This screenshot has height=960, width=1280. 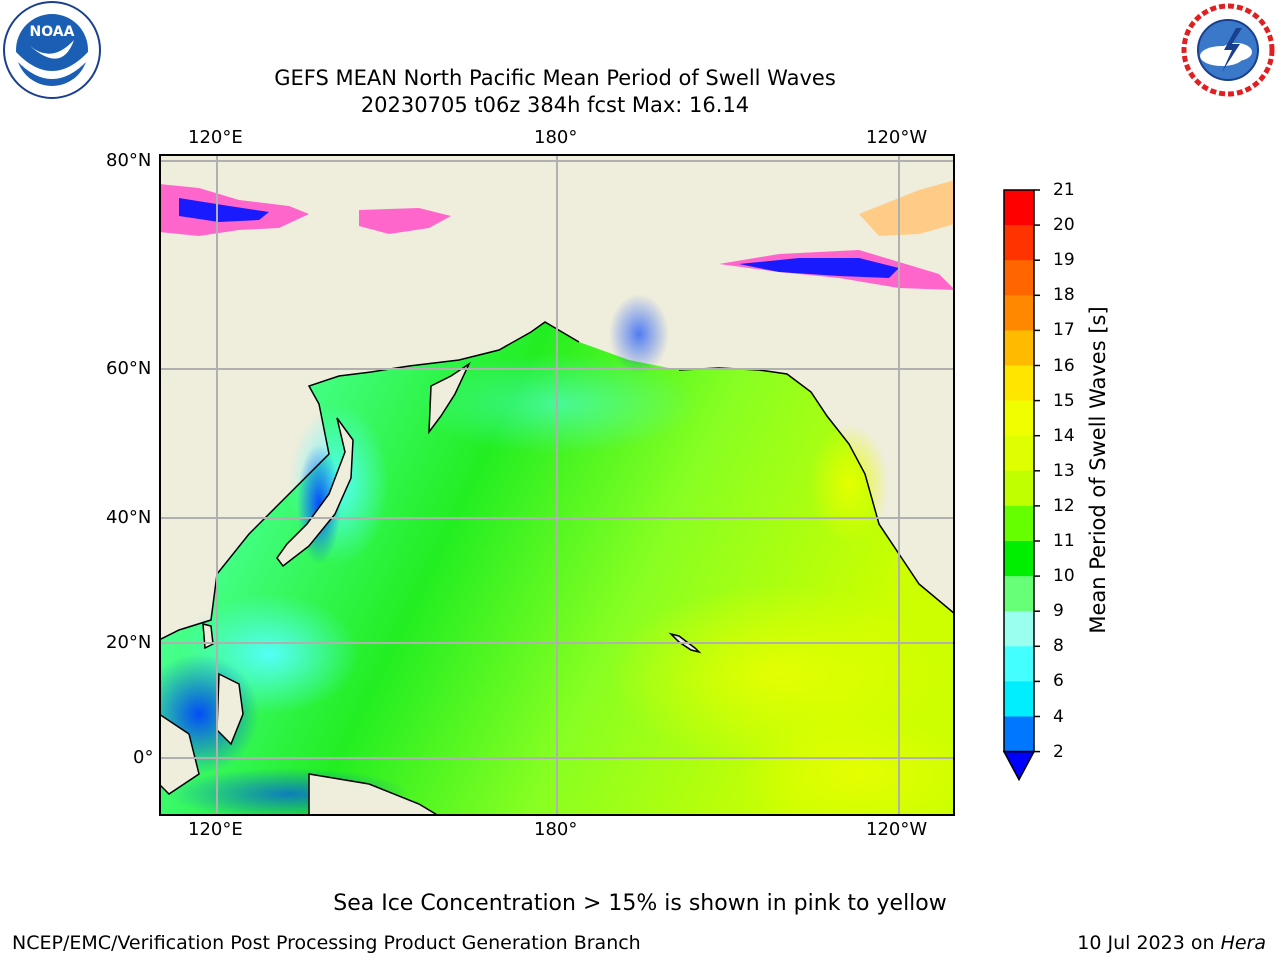 What do you see at coordinates (1058, 681) in the screenshot?
I see `colorbar-tick-label: 6` at bounding box center [1058, 681].